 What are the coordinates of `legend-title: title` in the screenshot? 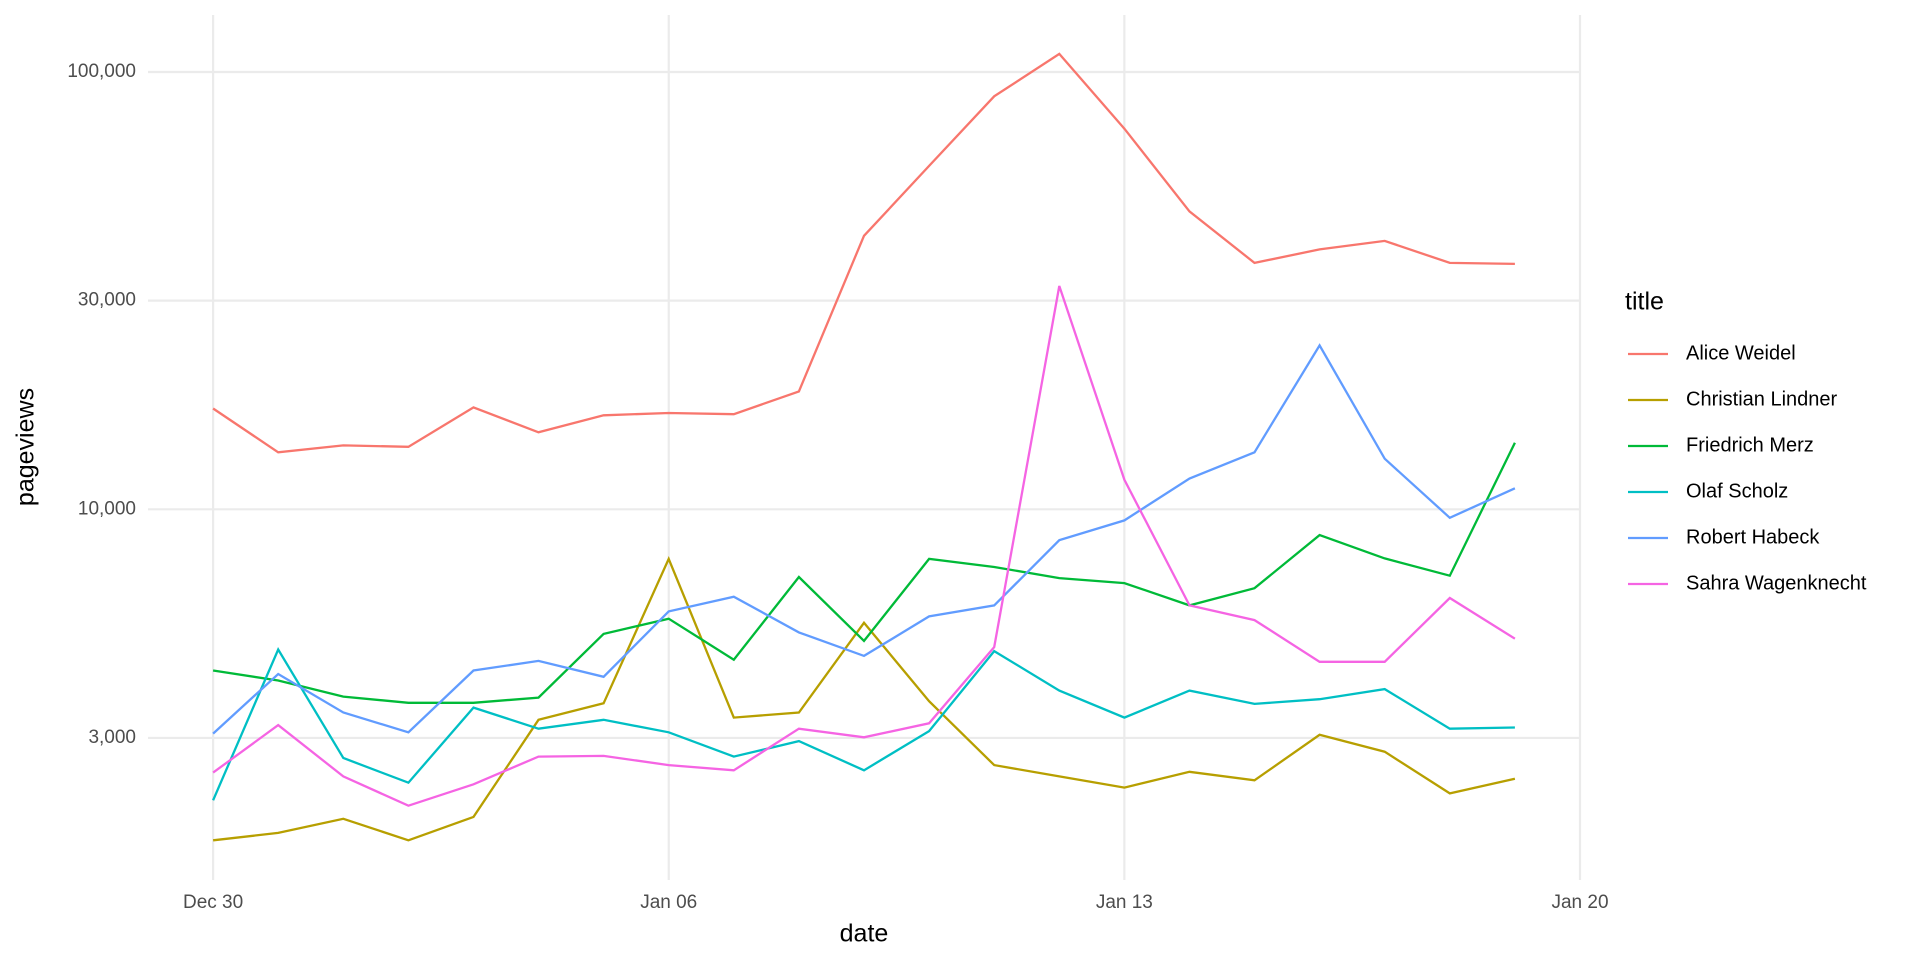 It's located at (1644, 302).